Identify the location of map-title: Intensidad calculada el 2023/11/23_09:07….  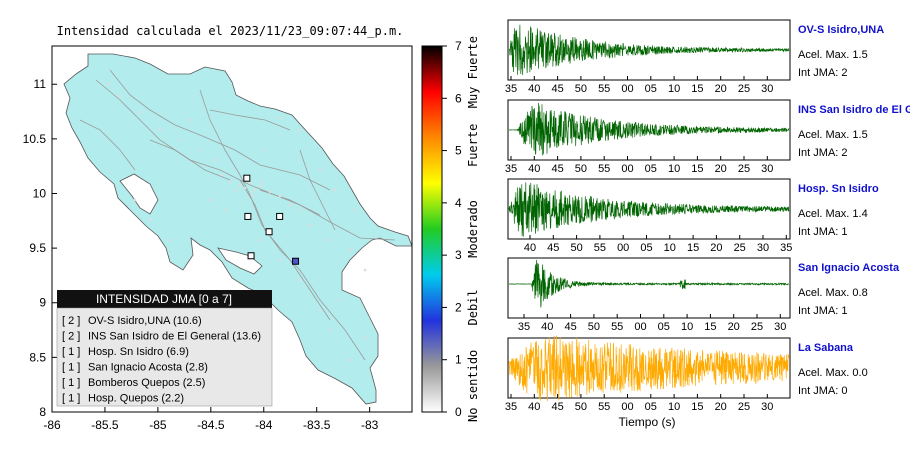
(230, 31).